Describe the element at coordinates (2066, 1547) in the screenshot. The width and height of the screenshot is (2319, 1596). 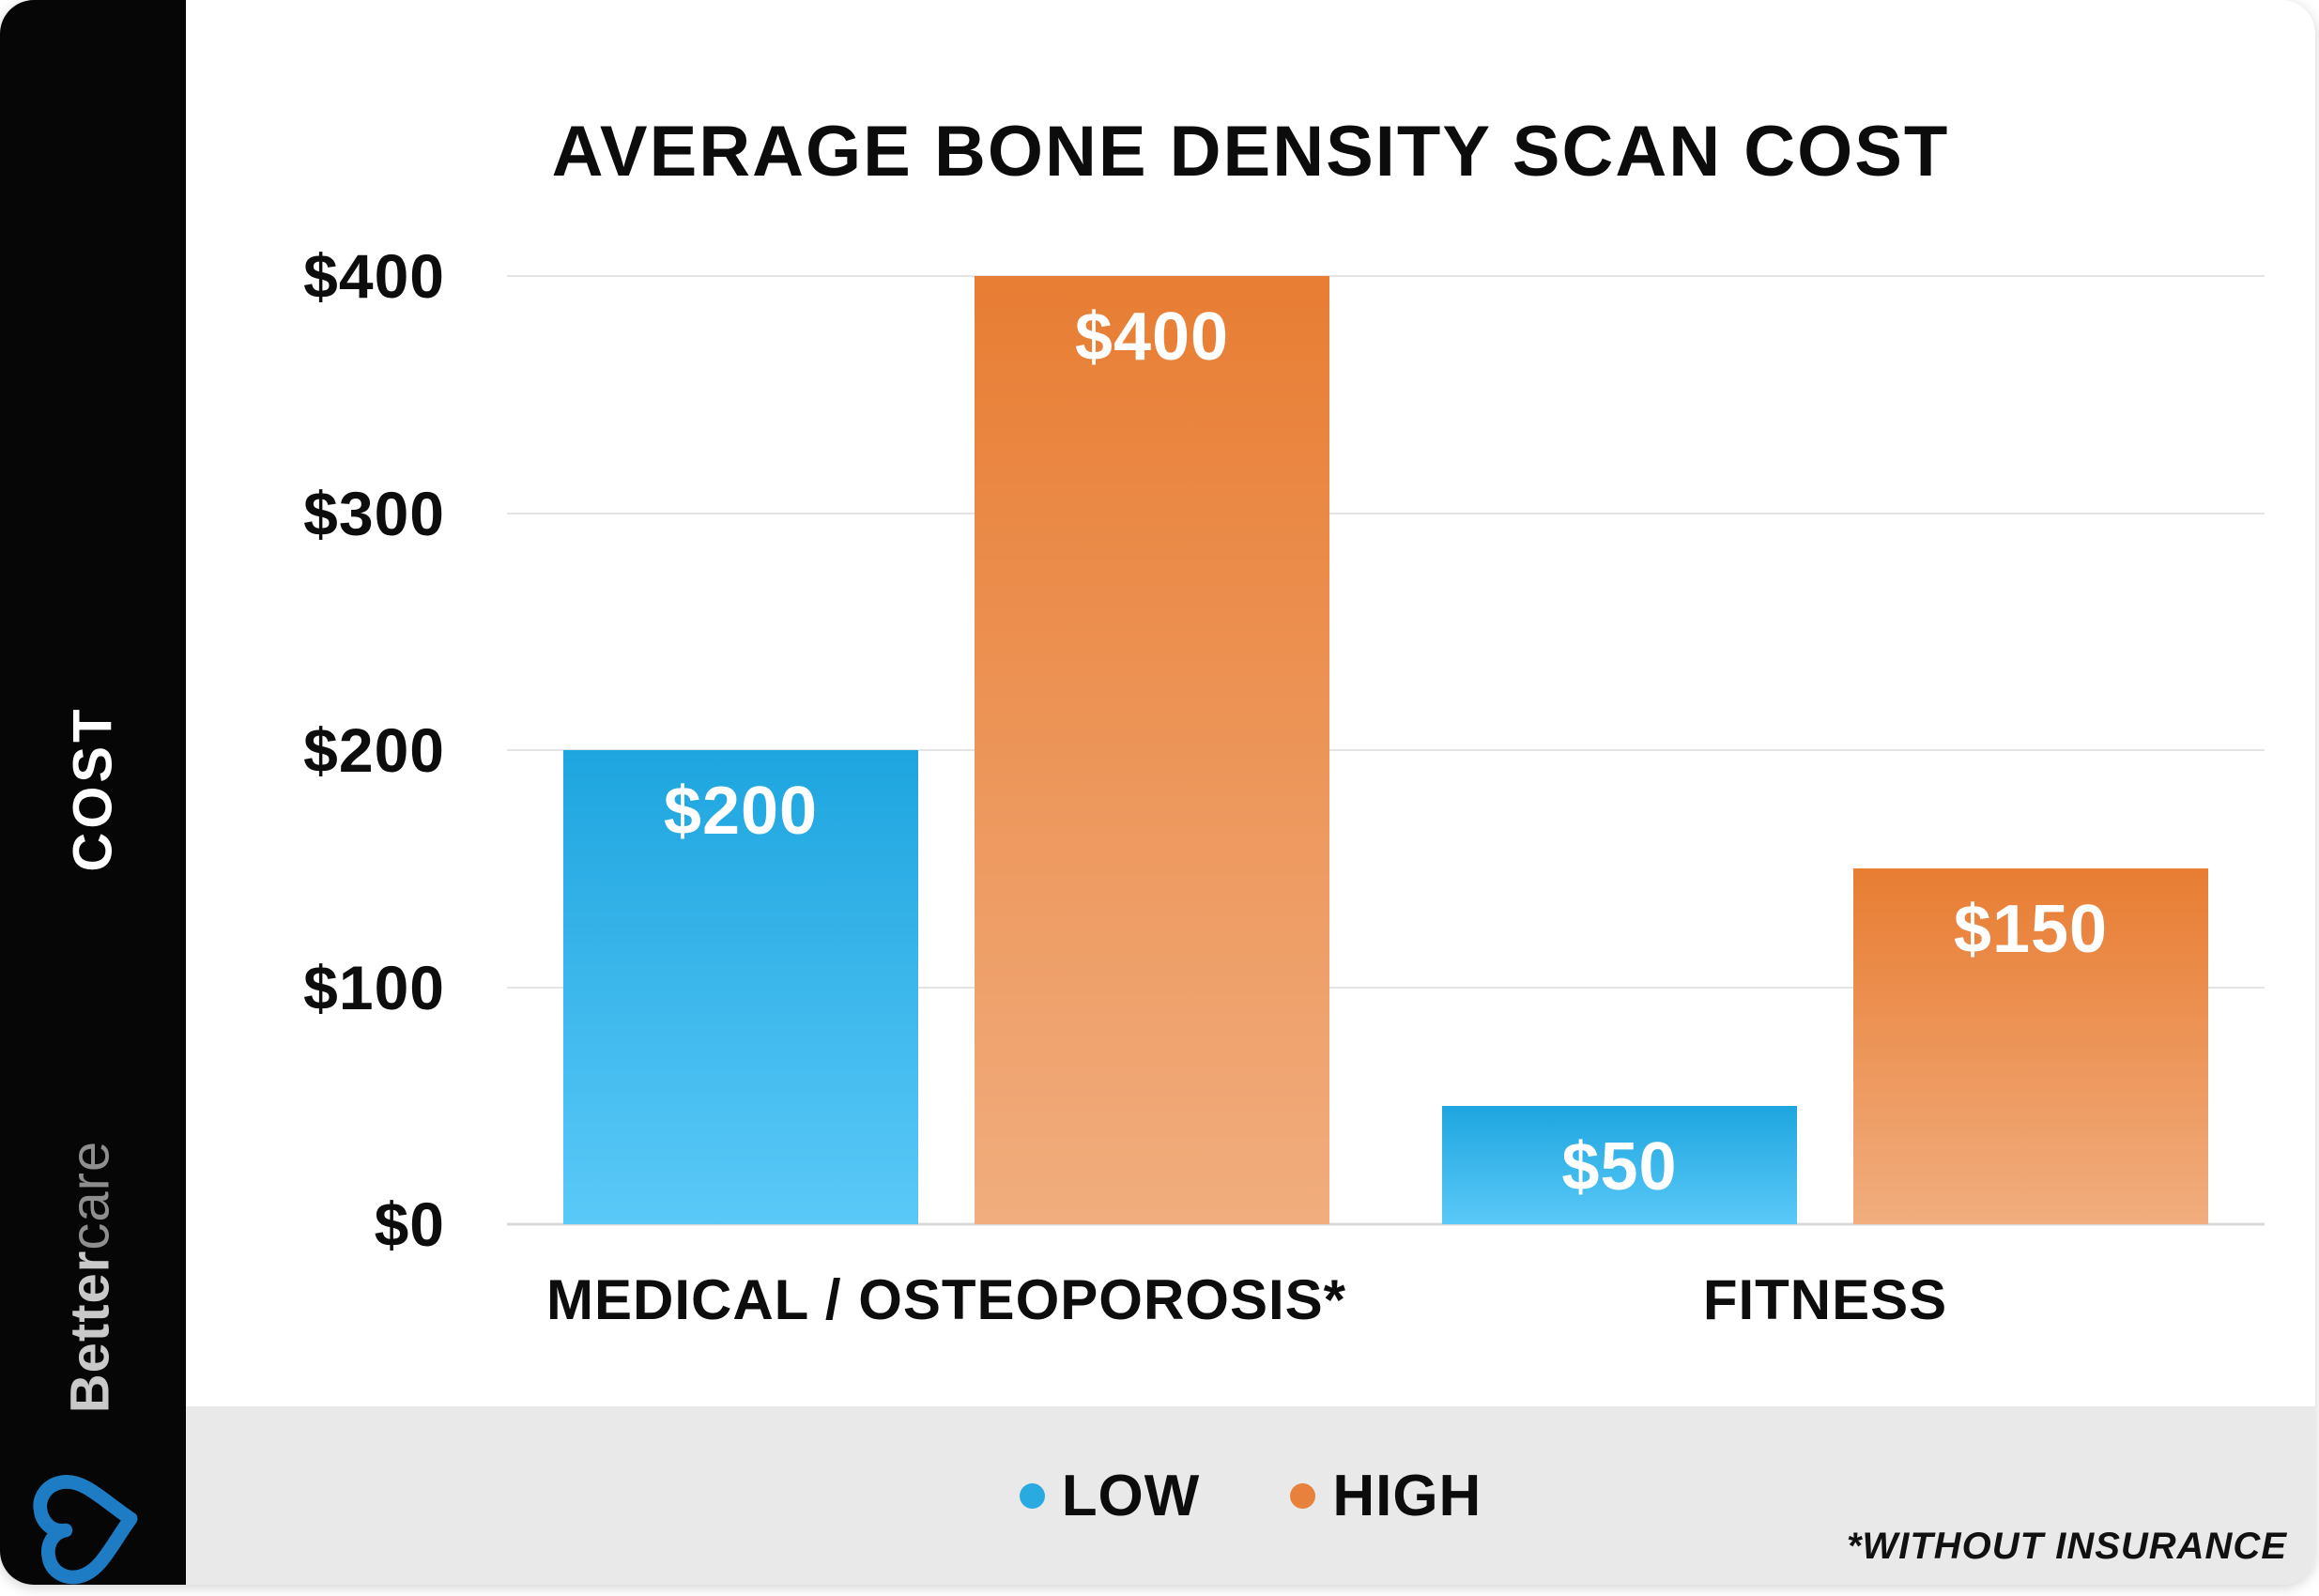
I see `footnote: *WITHOUT INSURANCE` at that location.